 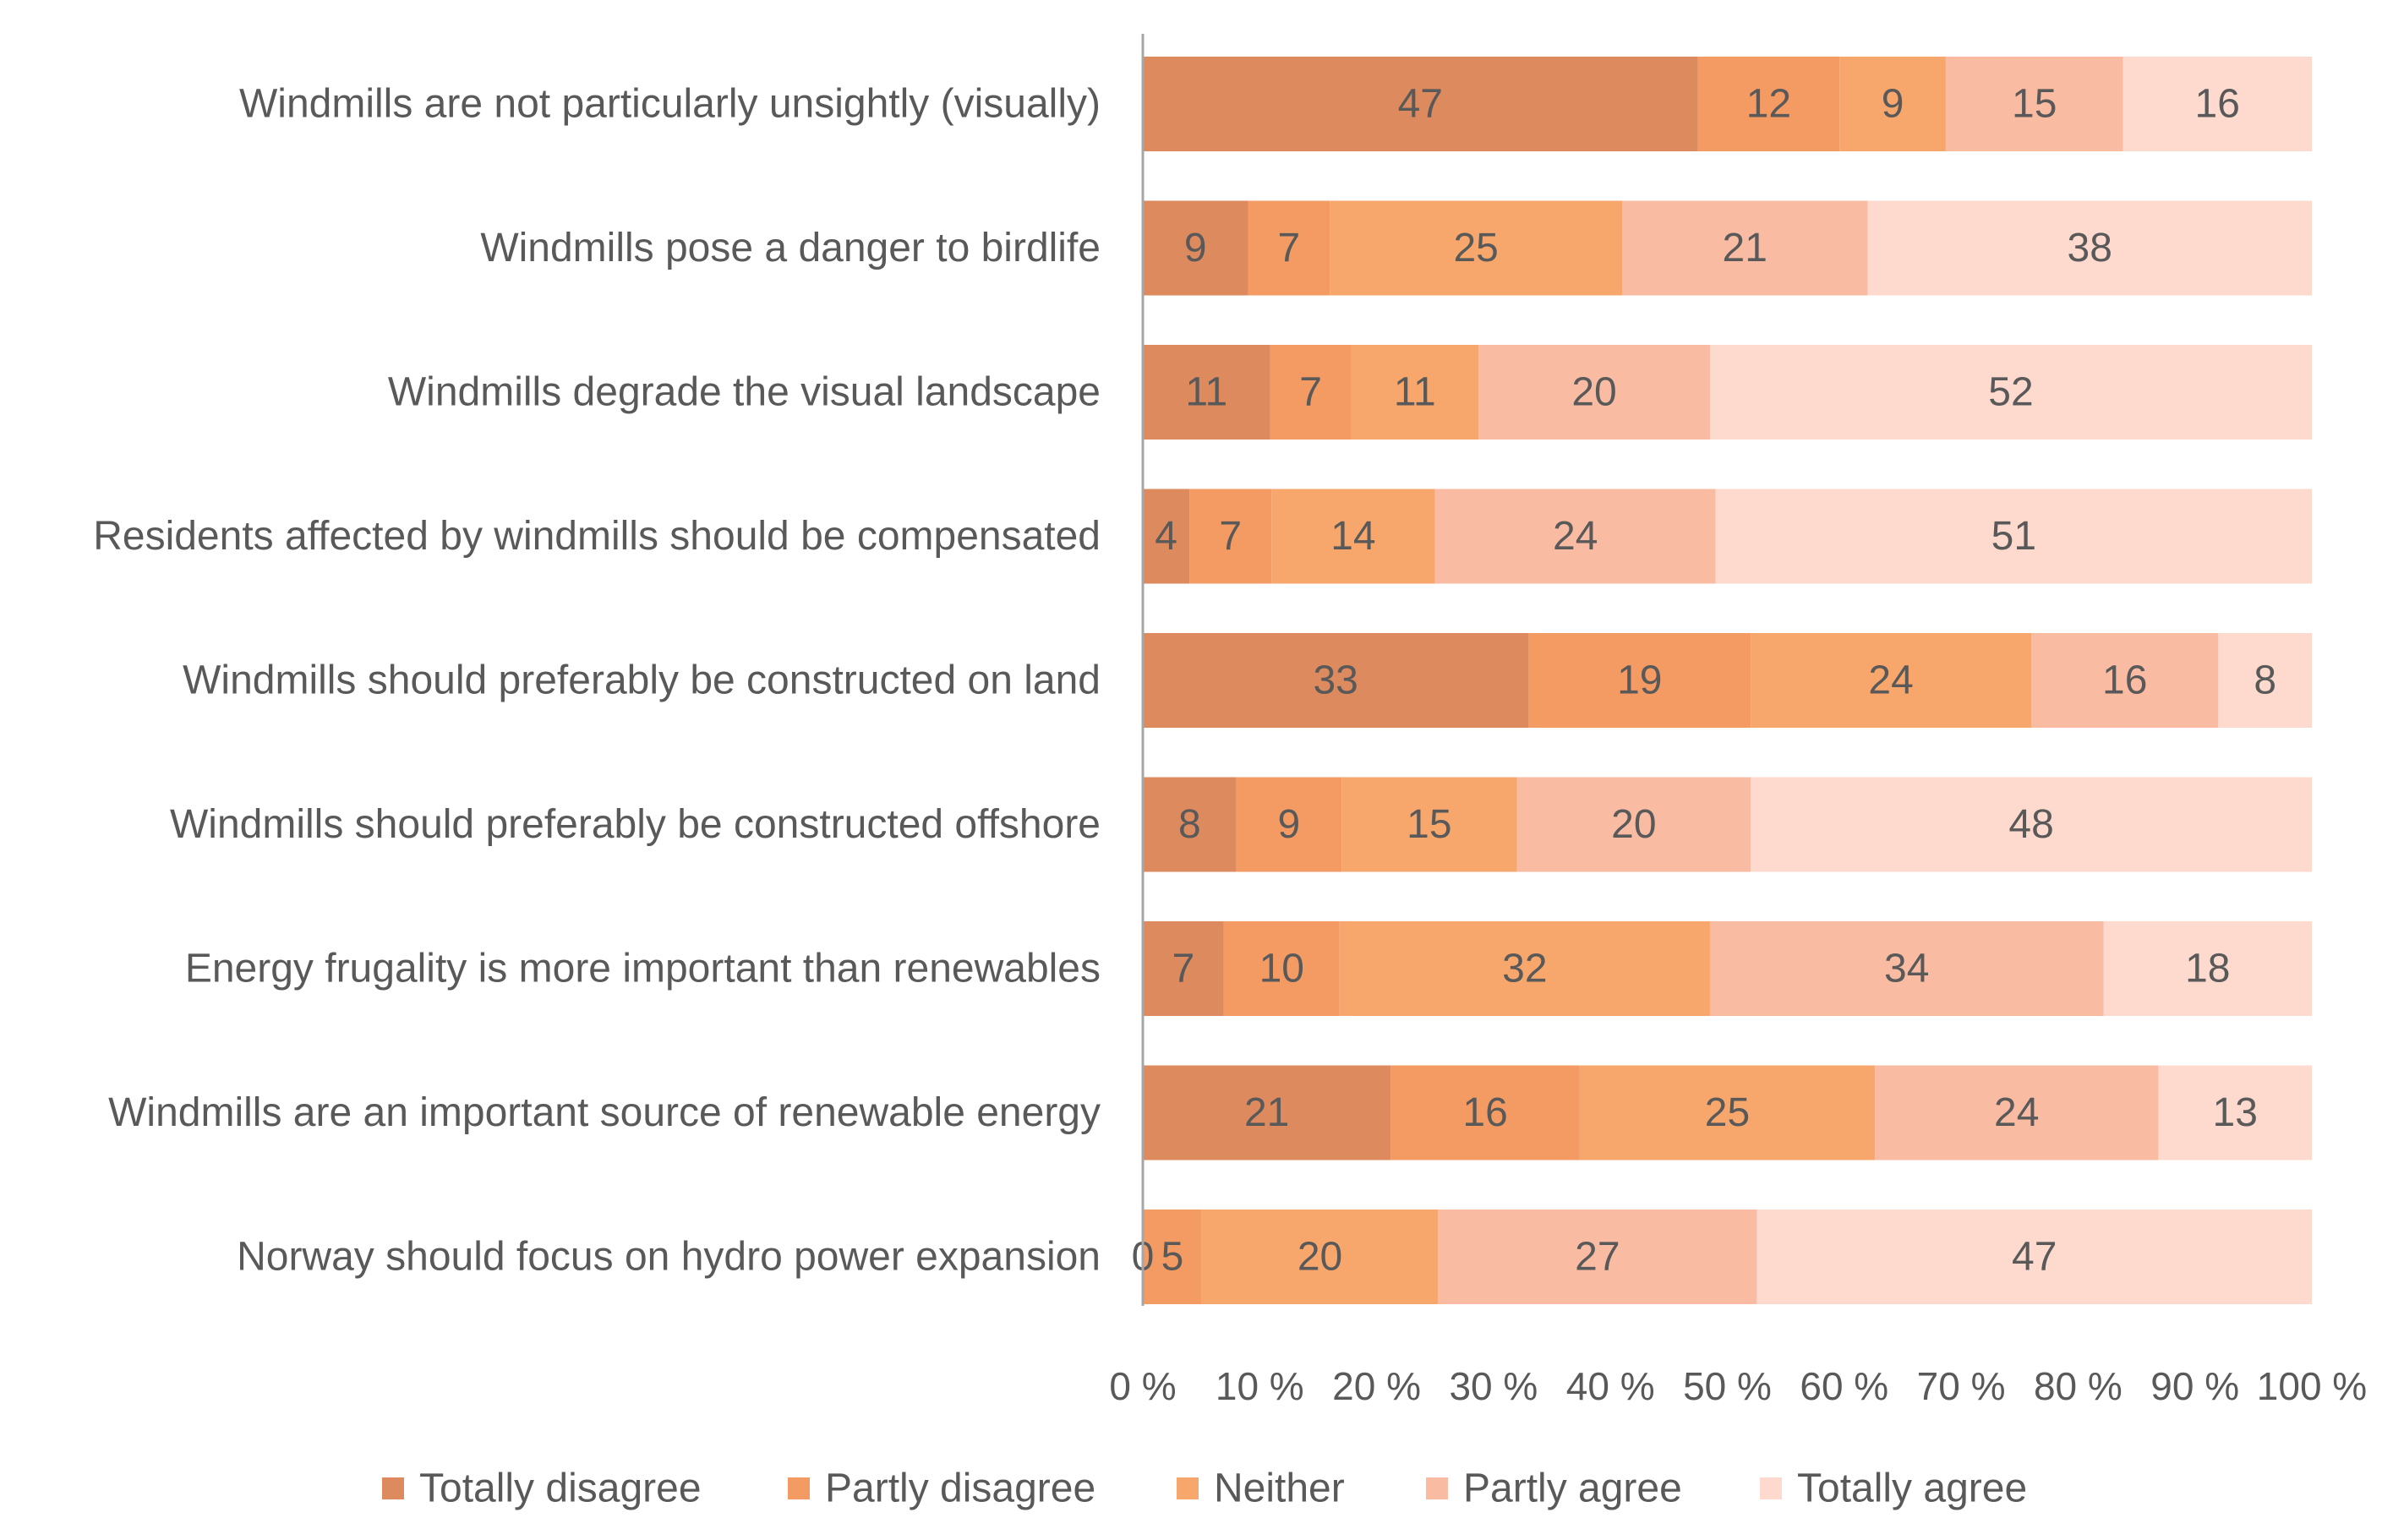 What do you see at coordinates (2078, 1386) in the screenshot?
I see `x-tick-label: 80 %` at bounding box center [2078, 1386].